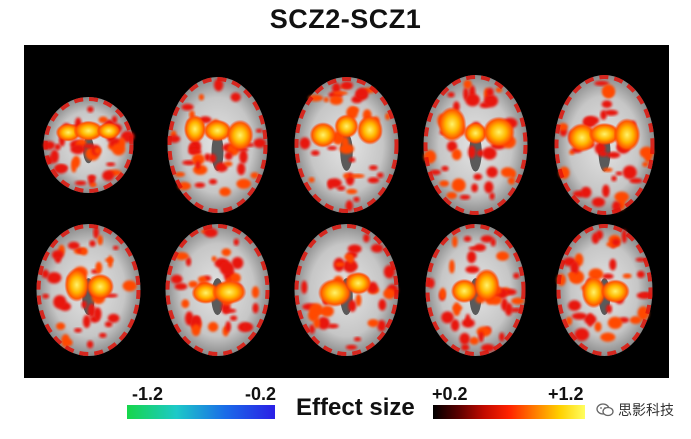 The image size is (691, 439). What do you see at coordinates (261, 394) in the screenshot?
I see `neg-max-label: -0.2` at bounding box center [261, 394].